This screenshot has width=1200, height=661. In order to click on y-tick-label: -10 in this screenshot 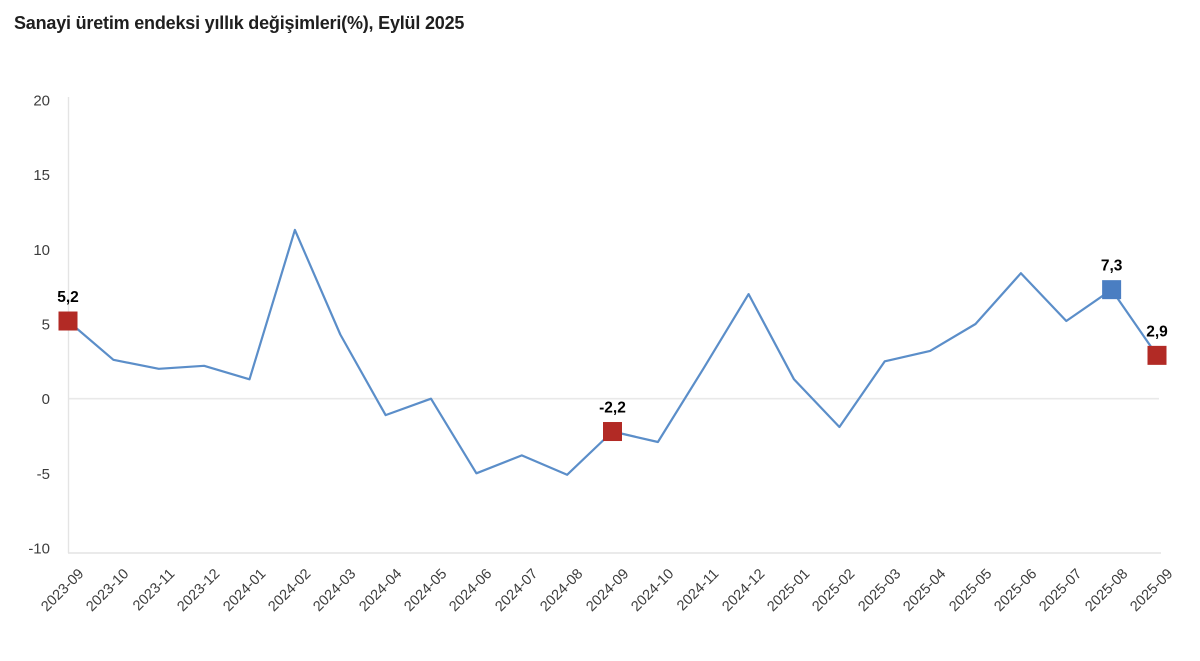, I will do `click(39, 549)`.